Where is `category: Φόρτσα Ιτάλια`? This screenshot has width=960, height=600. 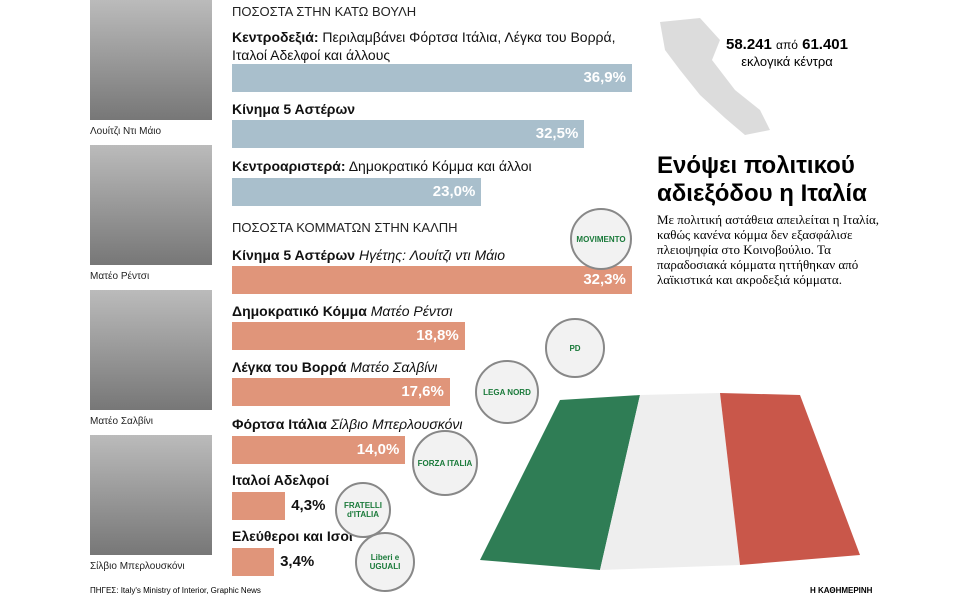 category: Φόρτσα Ιτάλια is located at coordinates (279, 424).